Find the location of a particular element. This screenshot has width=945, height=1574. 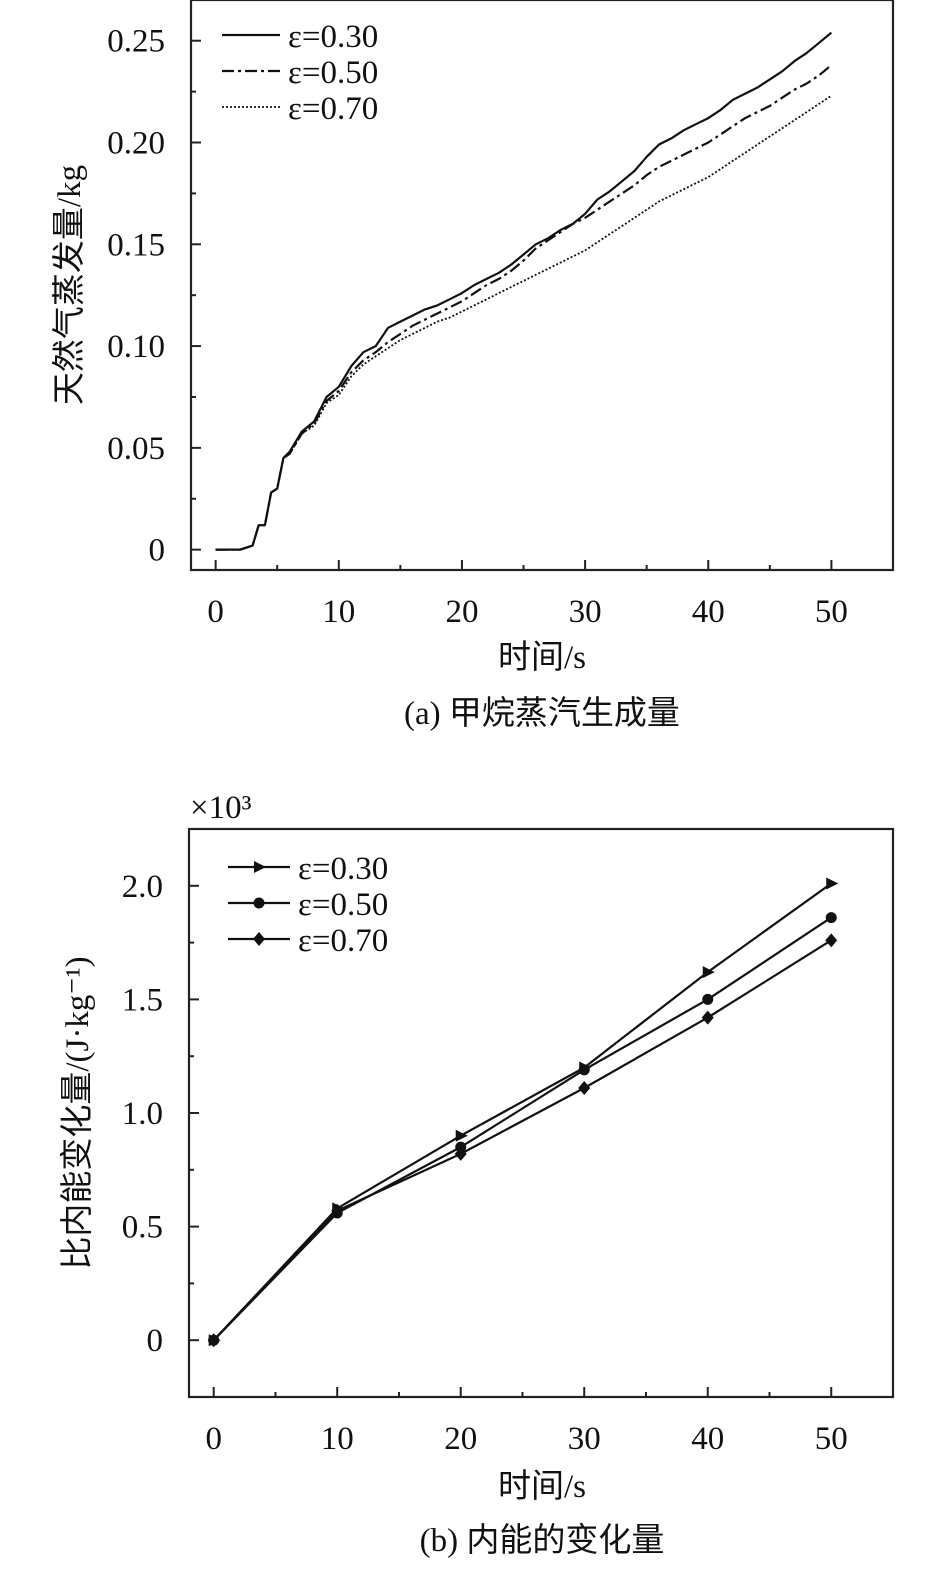

chart-a-legend-label-1: ε=0.30 is located at coordinates (333, 37).